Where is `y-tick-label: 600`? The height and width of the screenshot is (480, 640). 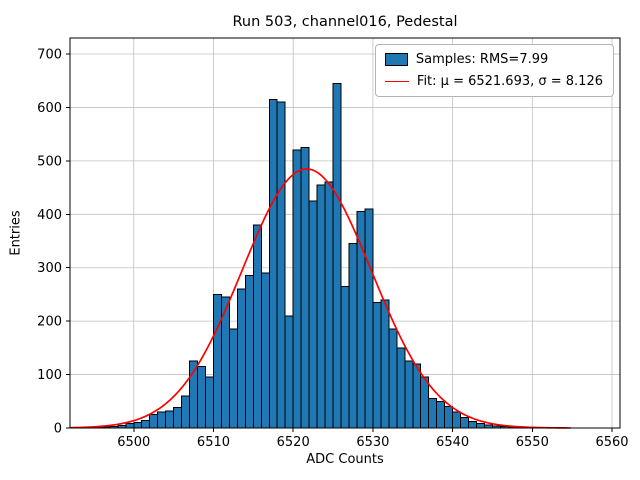 y-tick-label: 600 is located at coordinates (49, 108).